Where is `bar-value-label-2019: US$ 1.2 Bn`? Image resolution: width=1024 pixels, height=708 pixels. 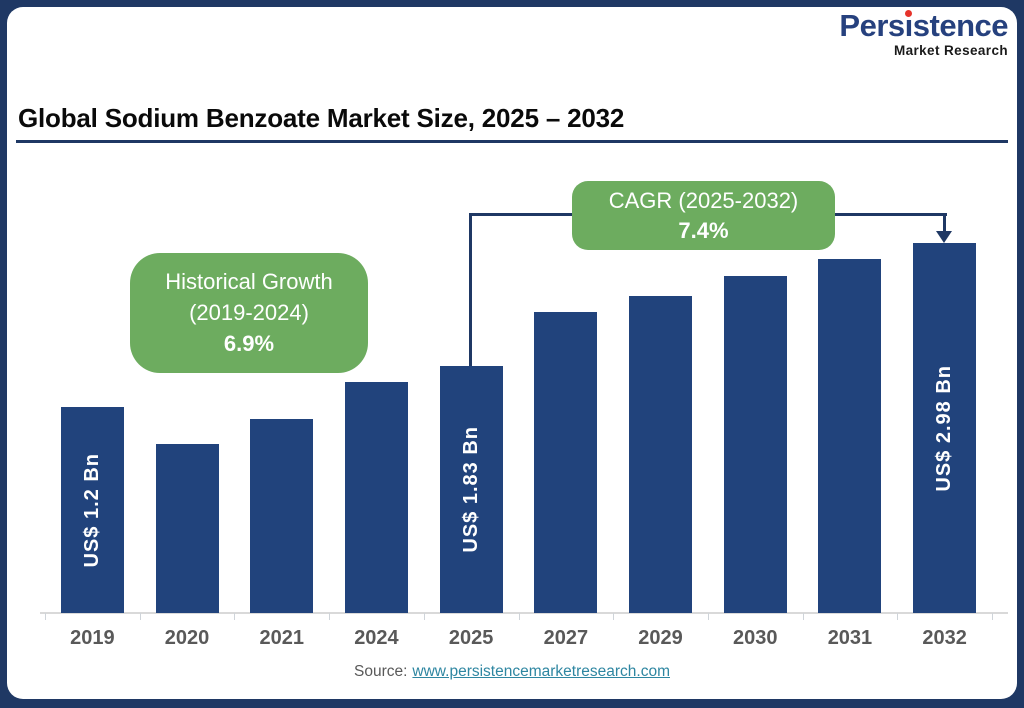
bar-value-label-2019: US$ 1.2 Bn is located at coordinates (91, 510).